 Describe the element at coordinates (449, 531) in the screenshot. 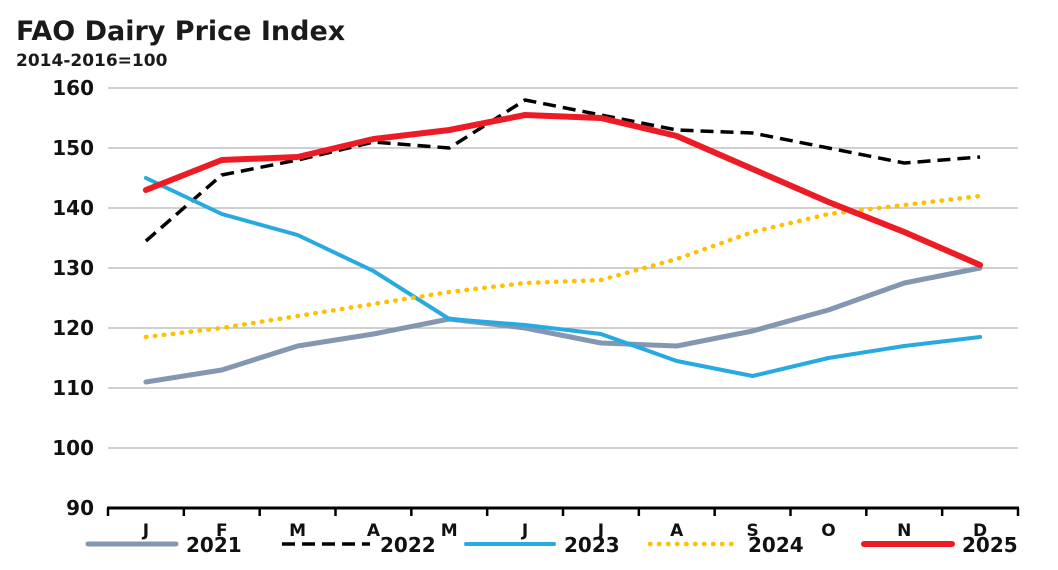

I see `x-tick-label-5: M` at that location.